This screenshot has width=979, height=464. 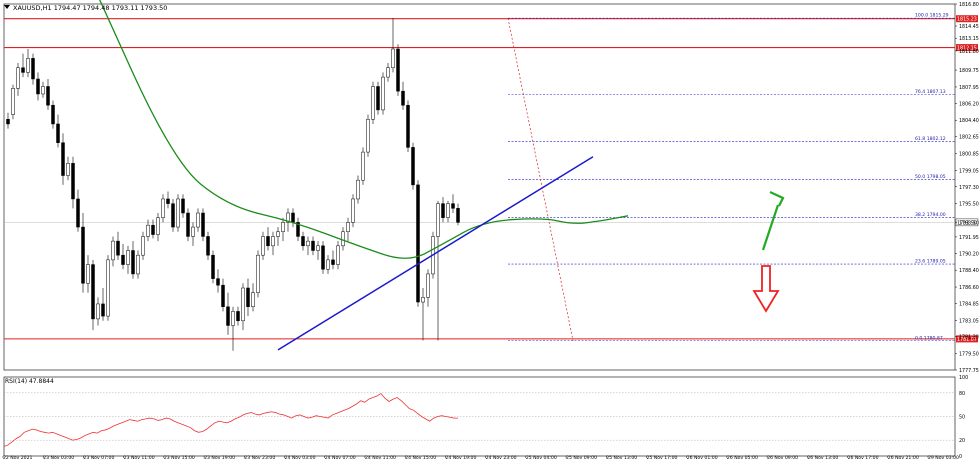 What do you see at coordinates (768, 252) in the screenshot?
I see `annotation-arrows` at bounding box center [768, 252].